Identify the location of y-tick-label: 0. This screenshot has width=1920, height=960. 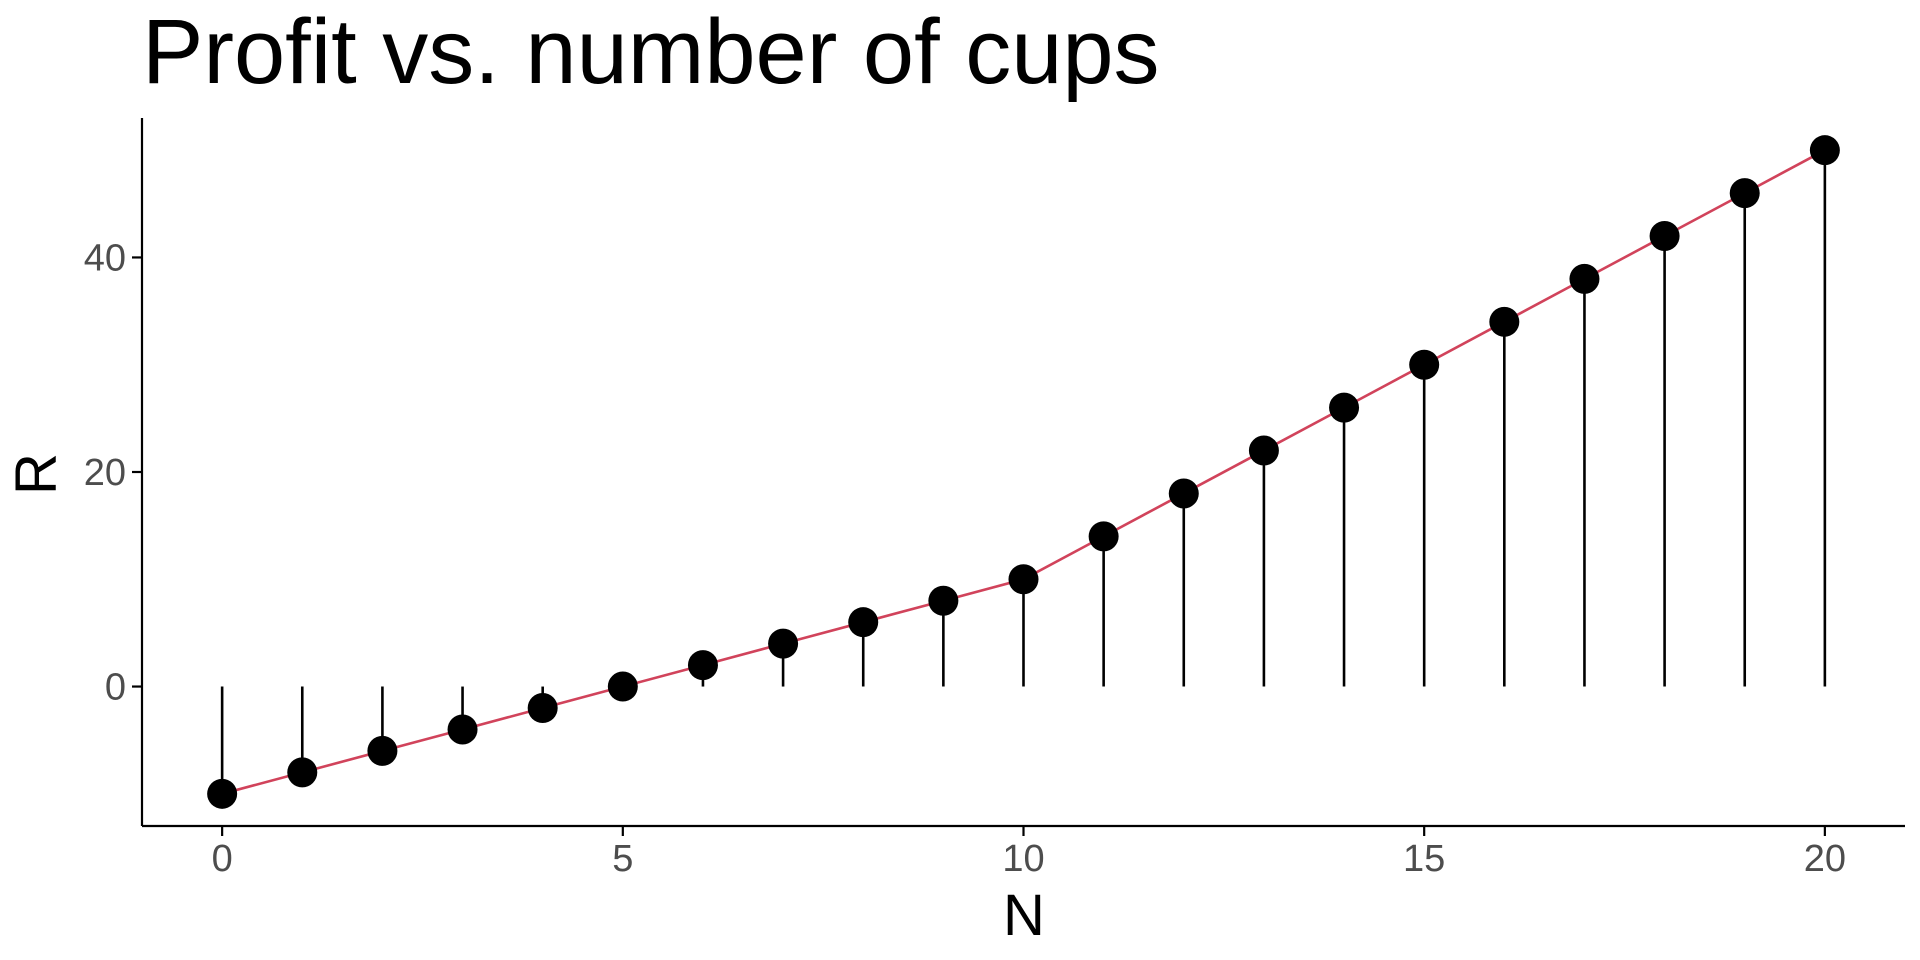
(115, 688).